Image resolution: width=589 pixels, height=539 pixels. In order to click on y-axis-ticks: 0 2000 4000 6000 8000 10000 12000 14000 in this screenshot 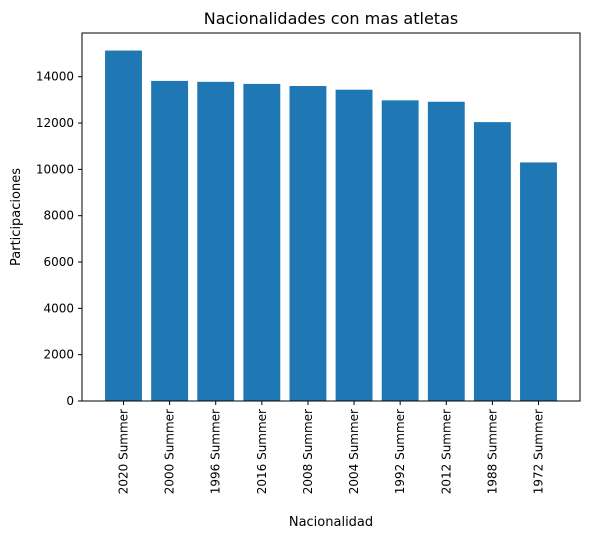, I will do `click(59, 239)`.